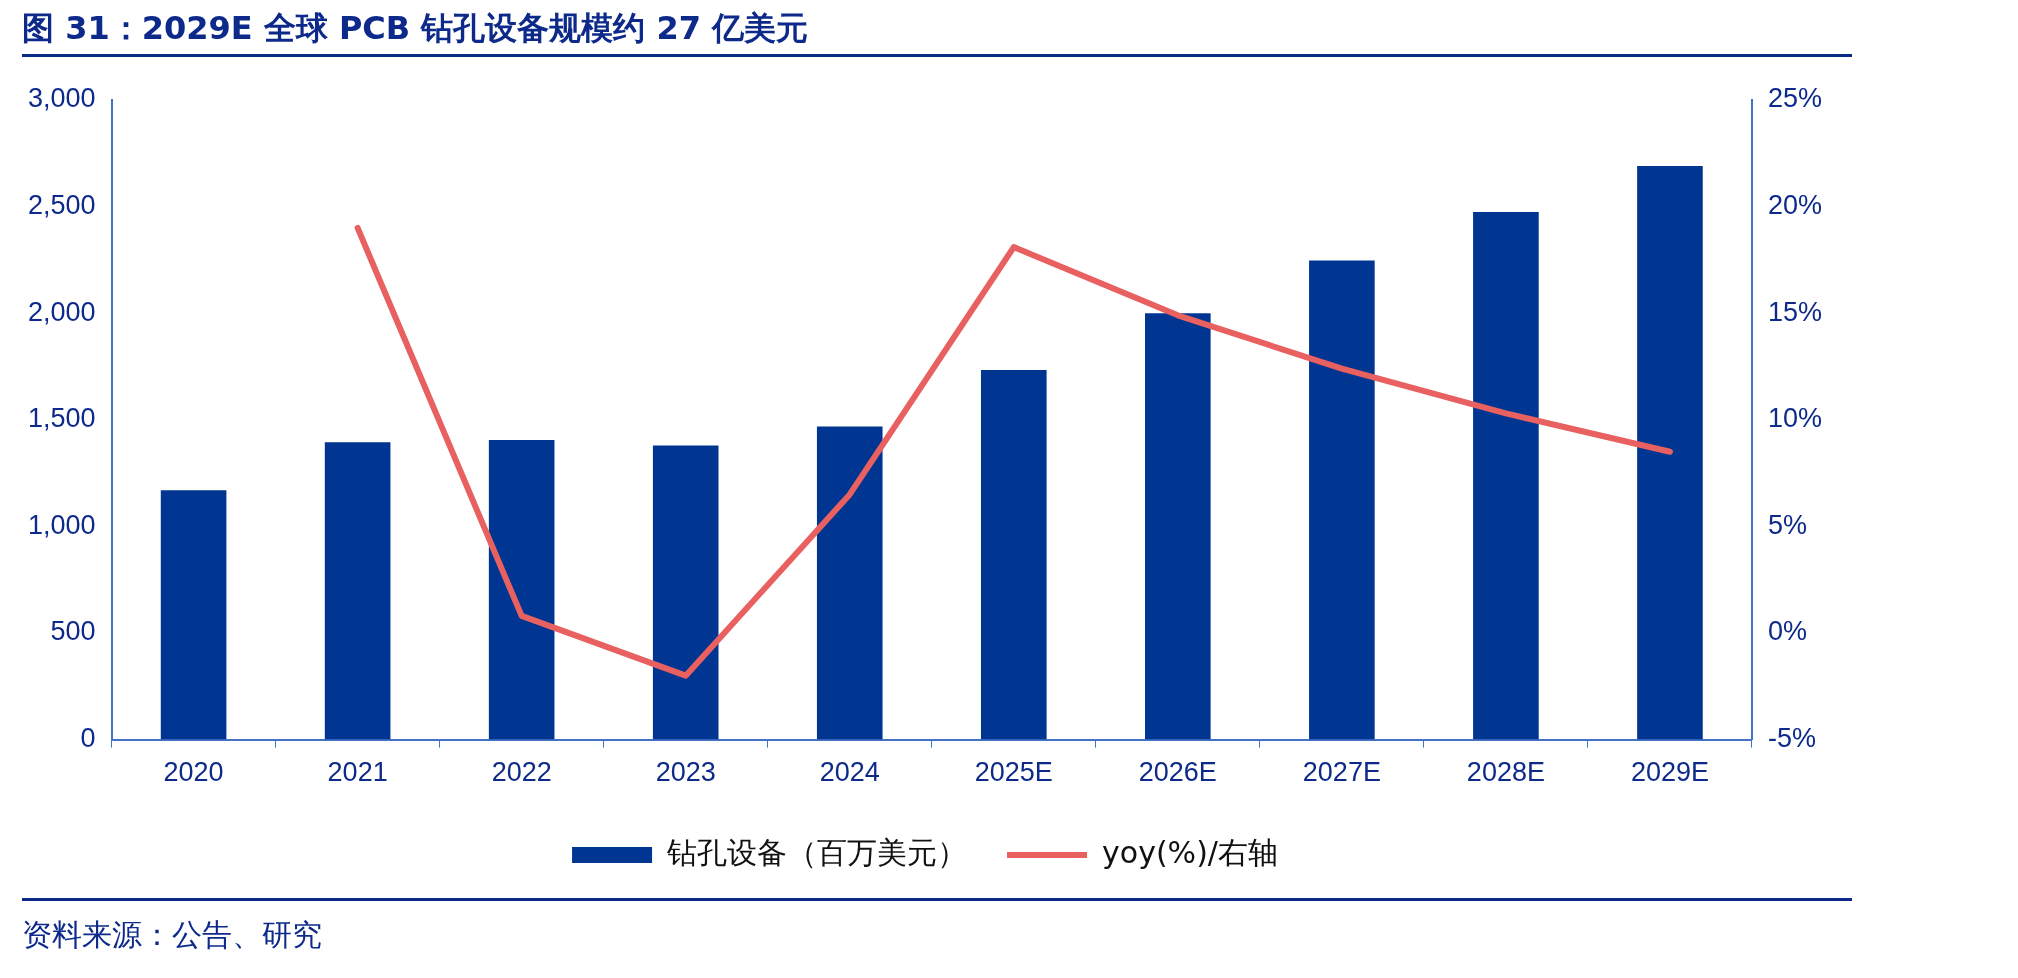  Describe the element at coordinates (1787, 524) in the screenshot. I see `y2-tick-label: 5%` at that location.